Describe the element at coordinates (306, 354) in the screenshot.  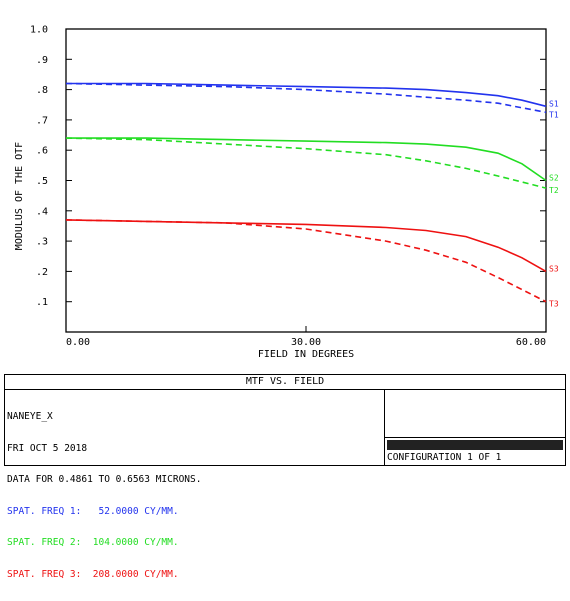
I see `x-axis-label: FIELD IN DEGREES` at that location.